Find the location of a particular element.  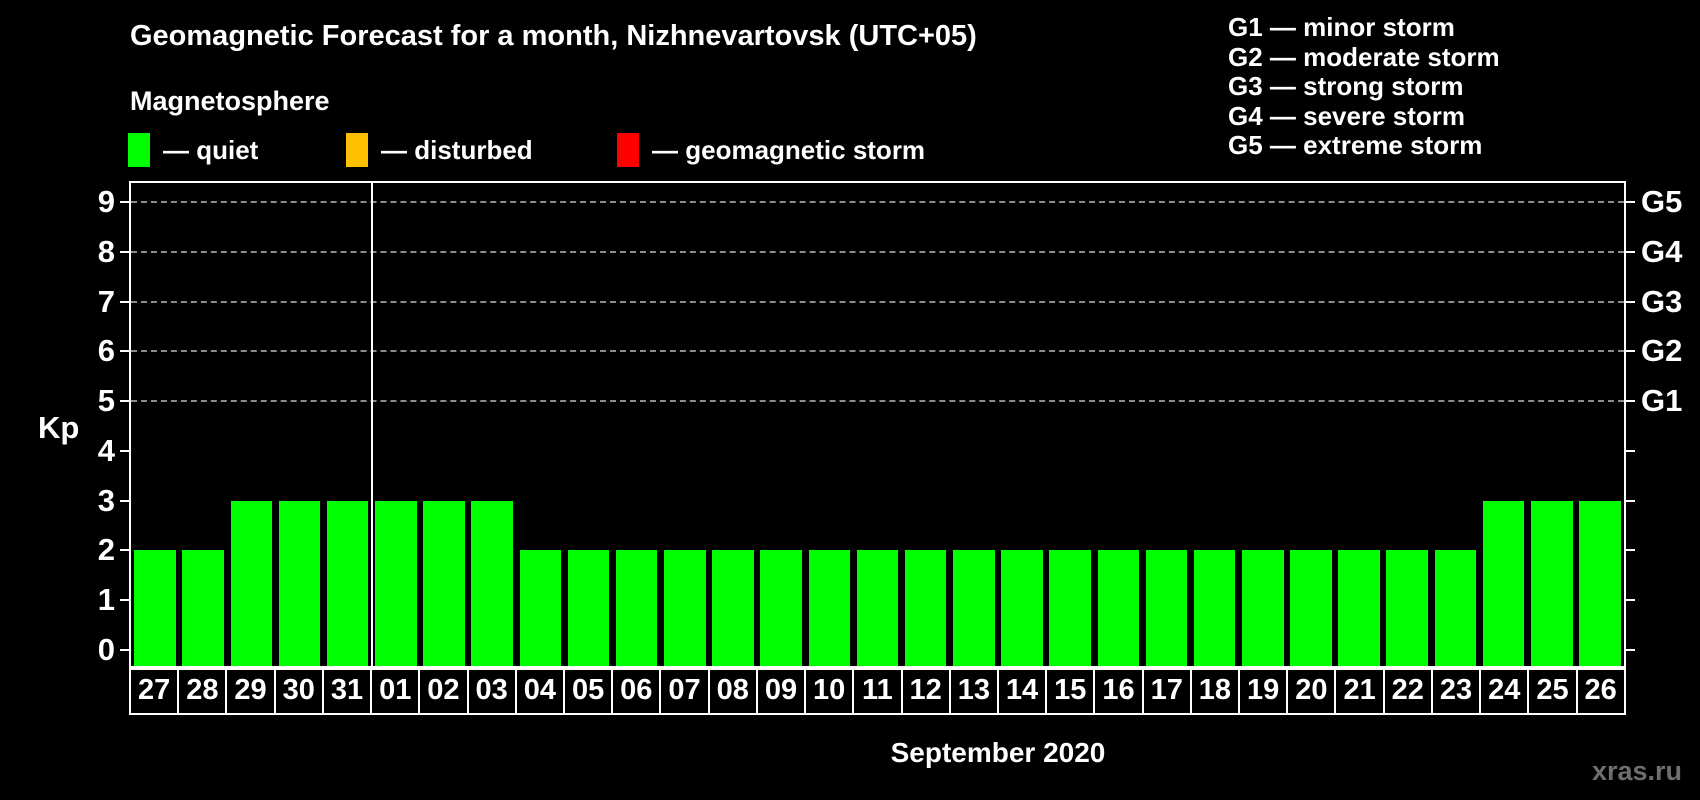

x-date-cell-16: 16 is located at coordinates (1119, 690).